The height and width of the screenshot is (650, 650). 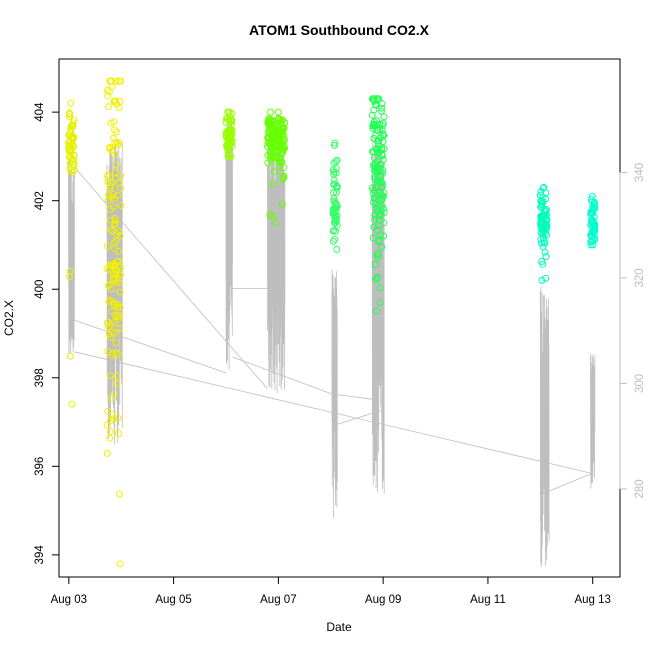 What do you see at coordinates (640, 277) in the screenshot?
I see `y-right-tick-label: 320` at bounding box center [640, 277].